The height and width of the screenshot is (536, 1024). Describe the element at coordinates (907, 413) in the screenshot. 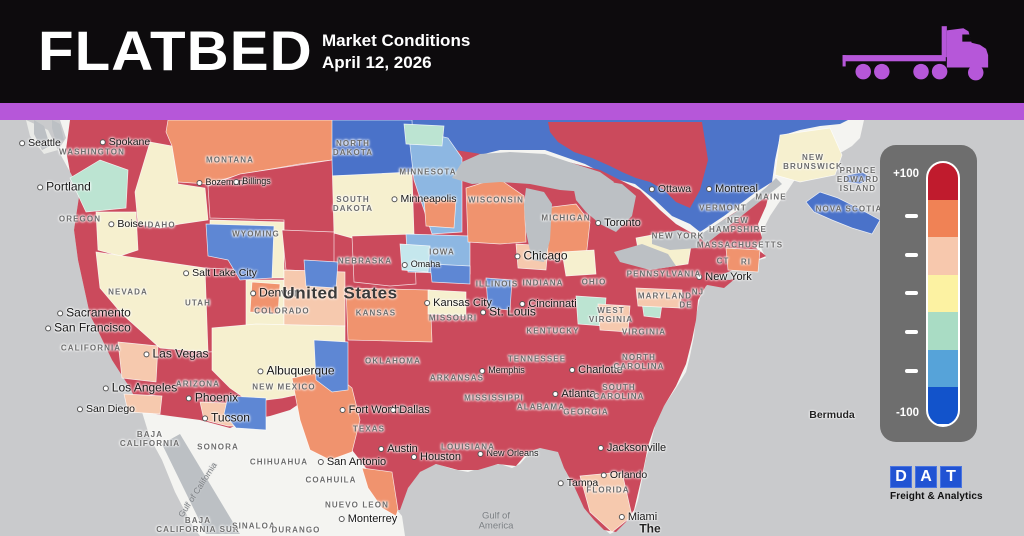

I see `legend-label-100: -100` at that location.